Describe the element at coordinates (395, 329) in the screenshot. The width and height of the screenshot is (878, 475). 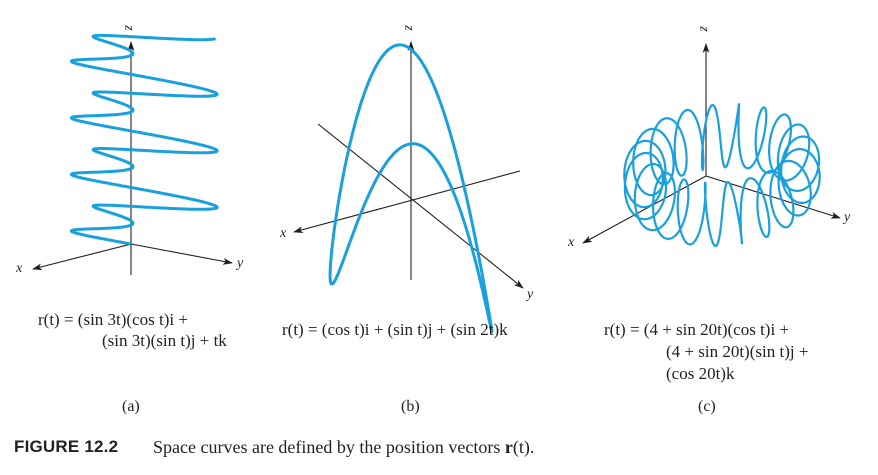
I see `panel-b-equation: r(t) = (cos t)i + (sin t)j + (sin 2t)k` at that location.